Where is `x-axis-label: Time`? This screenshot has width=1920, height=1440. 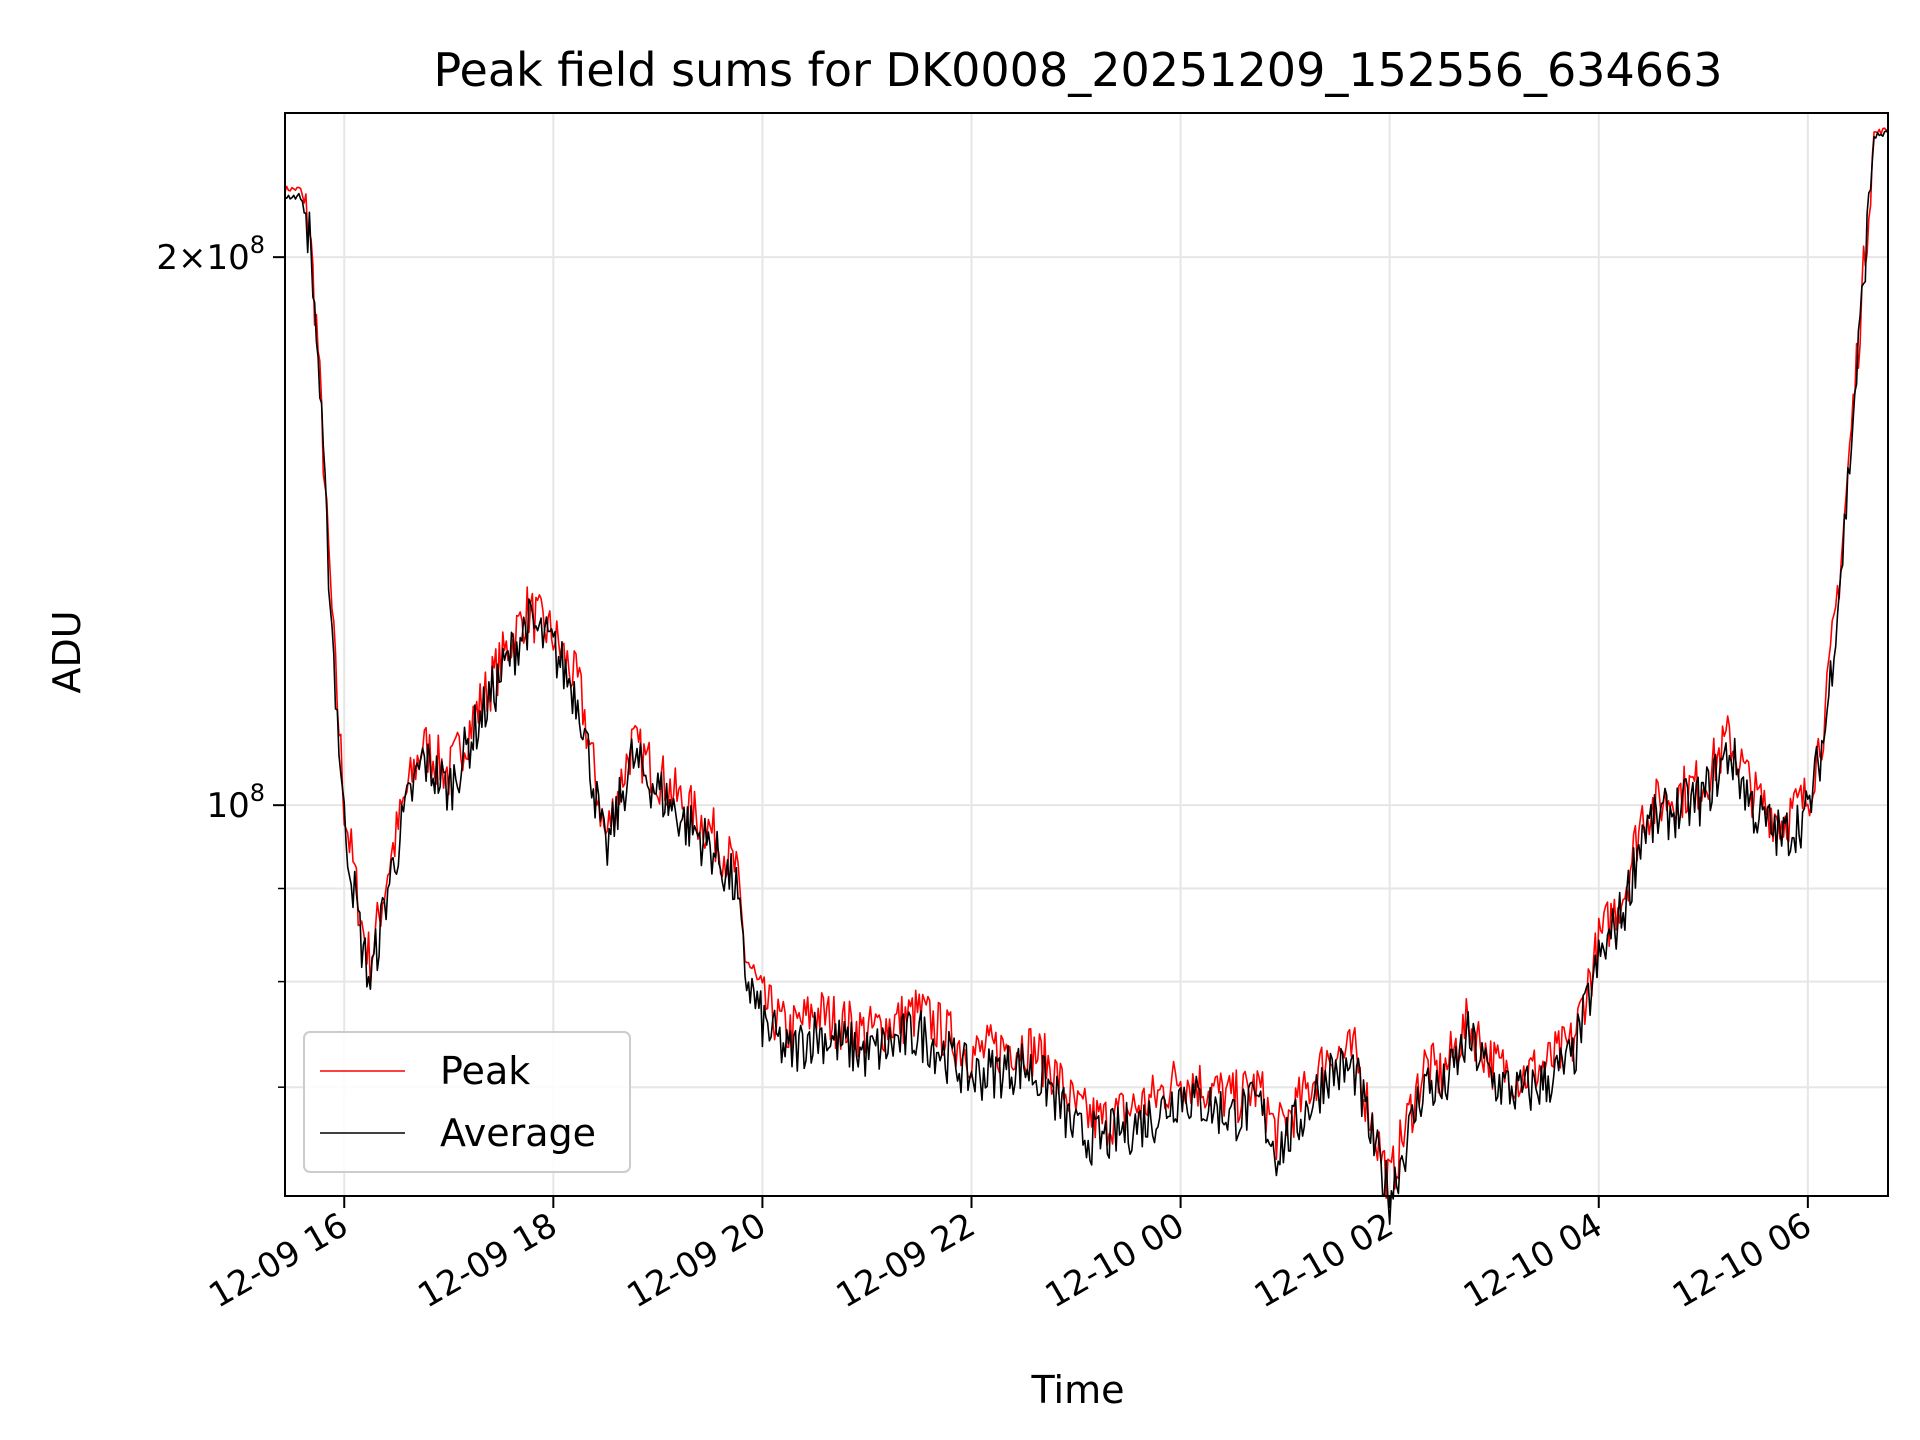
x-axis-label: Time is located at coordinates (1078, 1390).